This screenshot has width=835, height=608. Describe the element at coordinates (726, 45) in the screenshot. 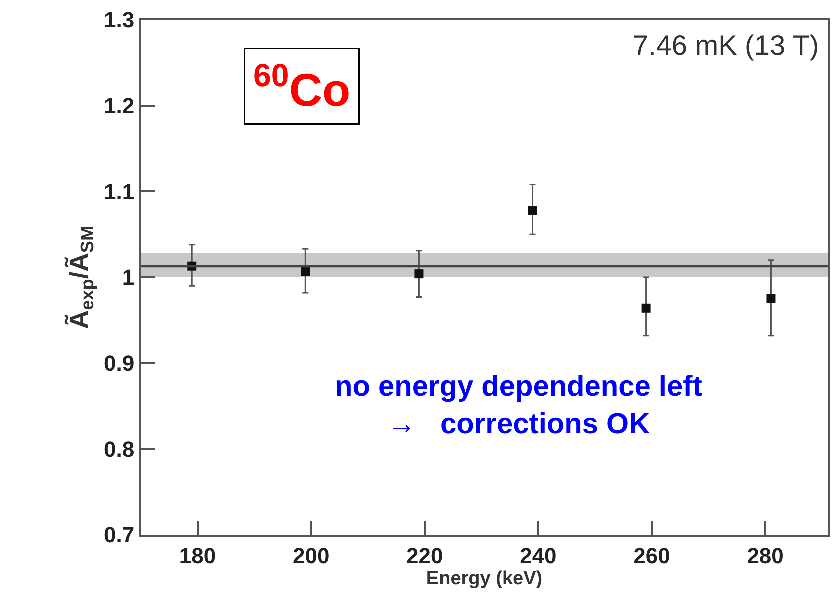

I see `annotation: 7.46 mK (13 T)` at that location.